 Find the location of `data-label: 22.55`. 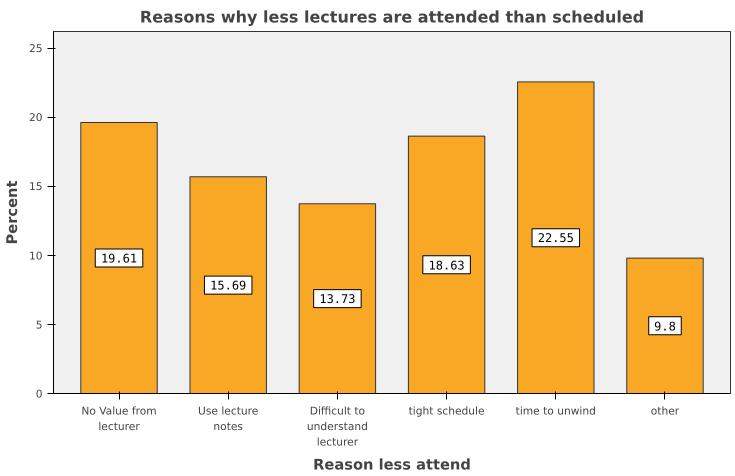

data-label: 22.55 is located at coordinates (556, 238).